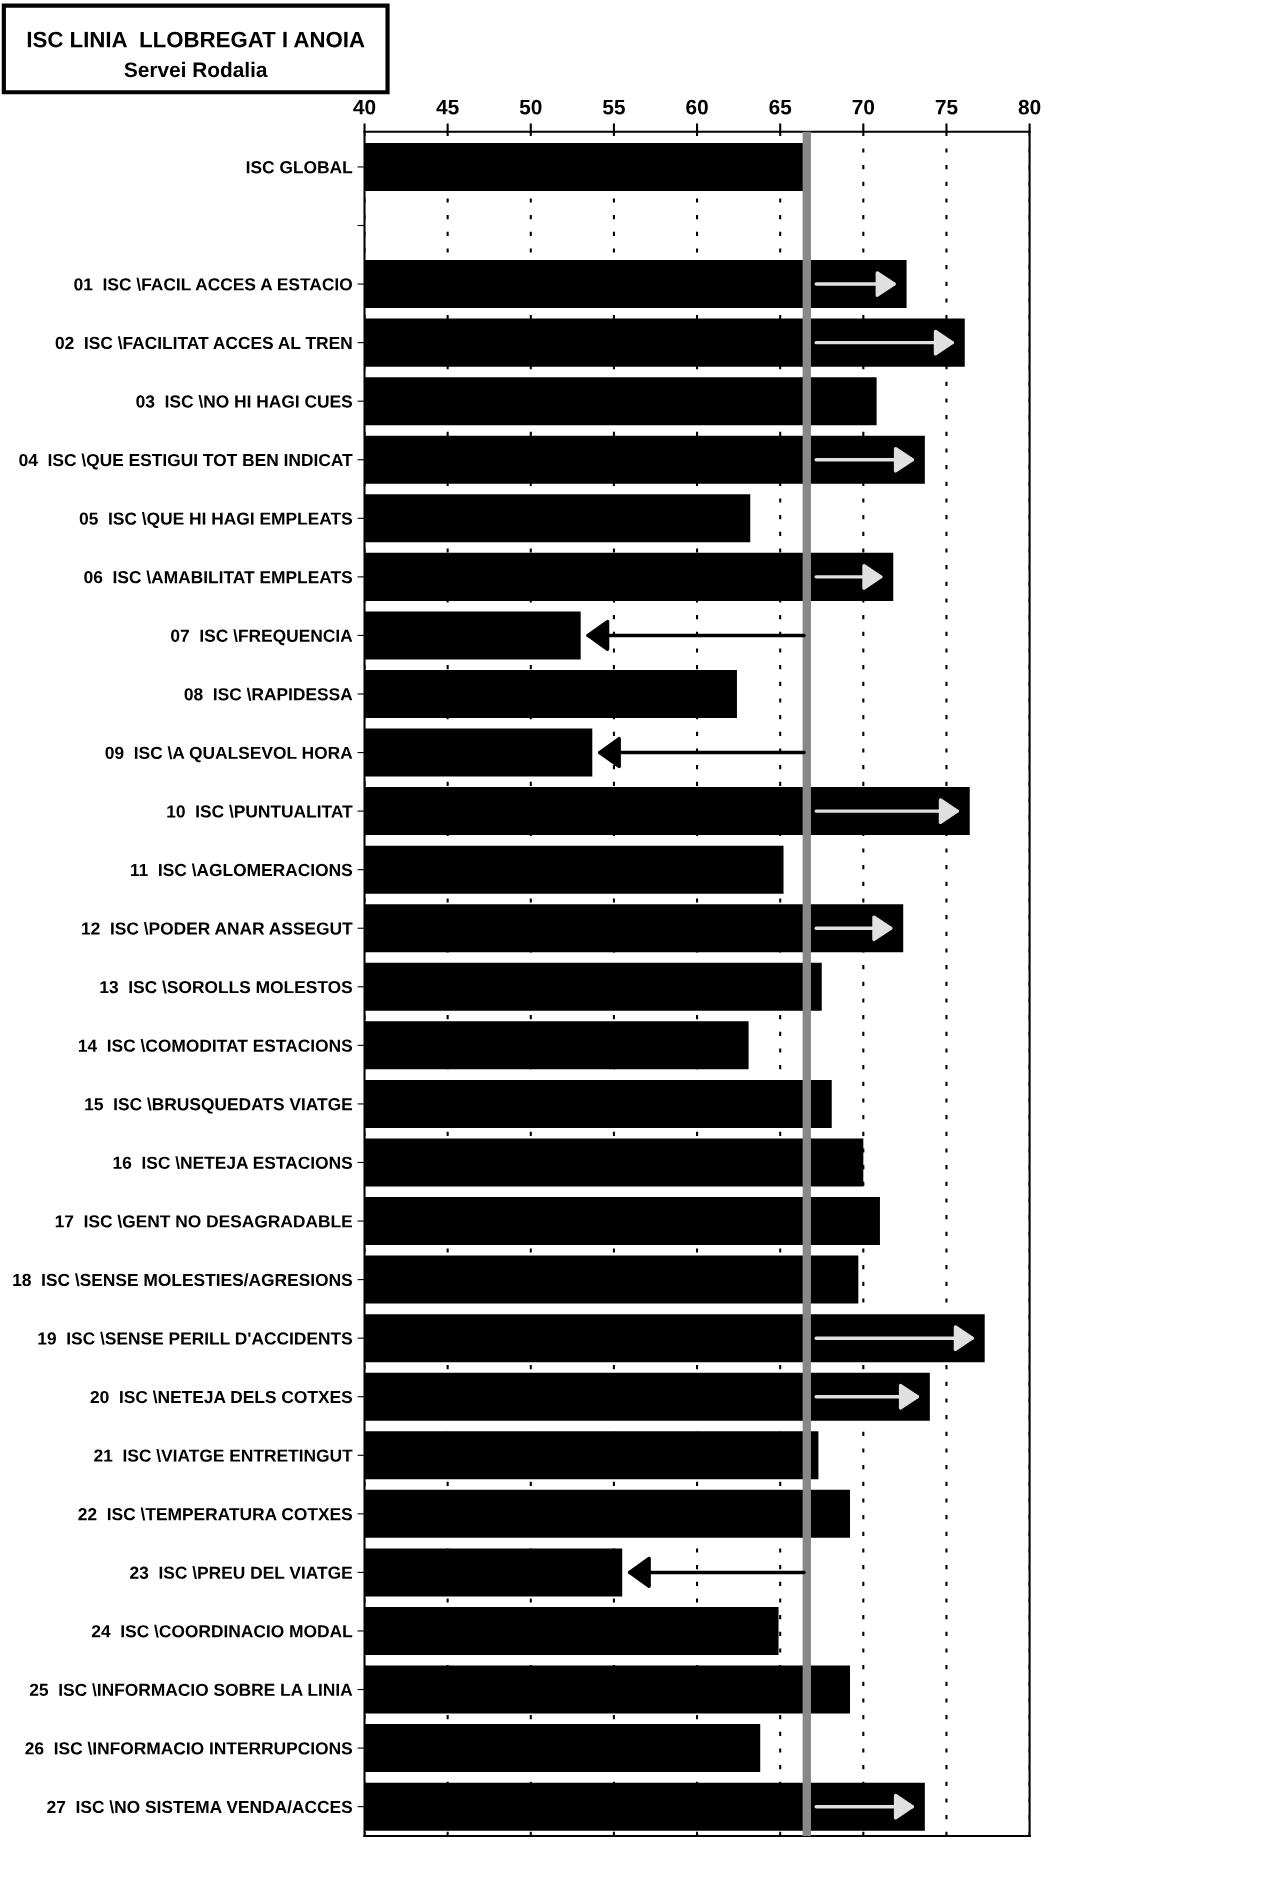 The height and width of the screenshot is (1883, 1279). Describe the element at coordinates (226, 987) in the screenshot. I see `y-tick-label: 13 ISC \SOROLLS MOLESTOS` at that location.